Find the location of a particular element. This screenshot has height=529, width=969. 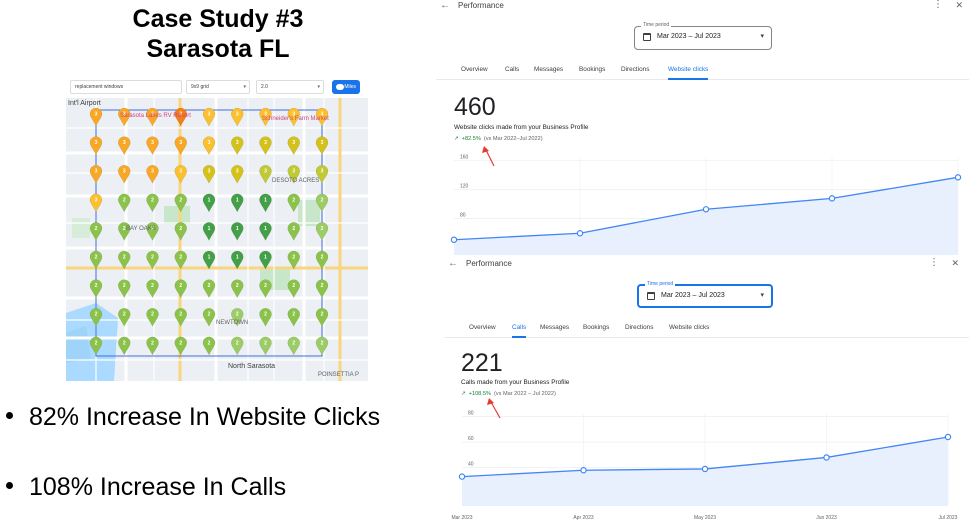

keyword-input: replacement windows is located at coordinates (126, 87).